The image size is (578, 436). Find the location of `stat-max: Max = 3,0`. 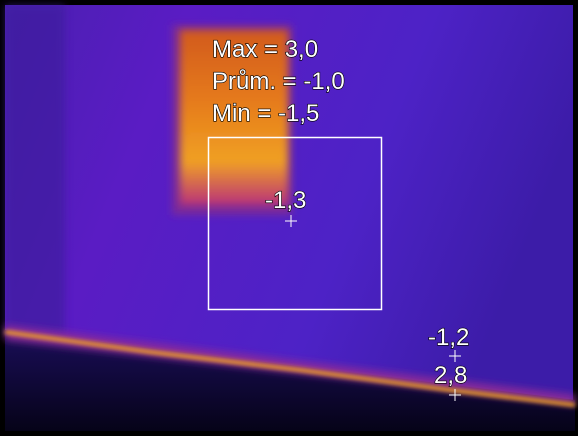

stat-max: Max = 3,0 is located at coordinates (265, 49).